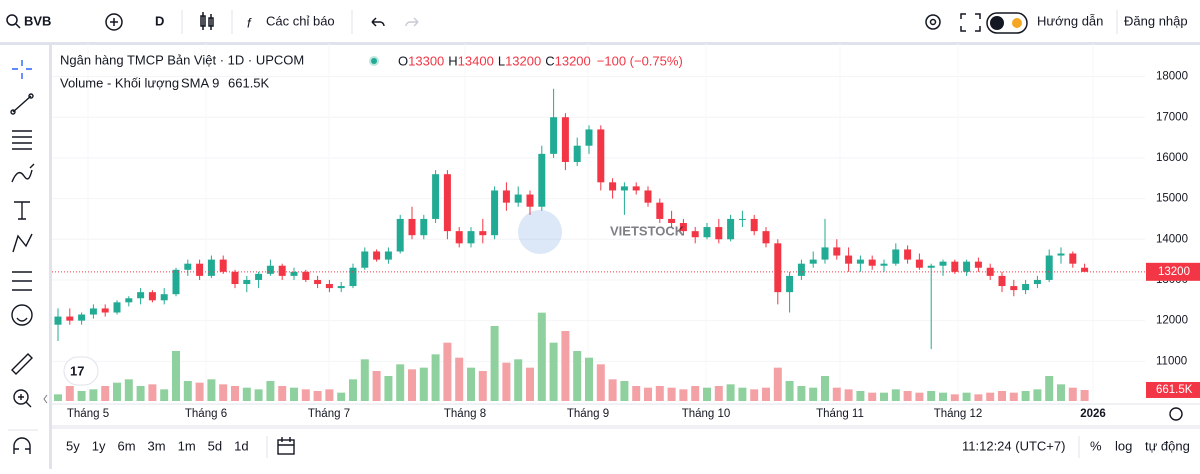 The width and height of the screenshot is (1200, 474). Describe the element at coordinates (99, 445) in the screenshot. I see `range-button: 1y` at that location.